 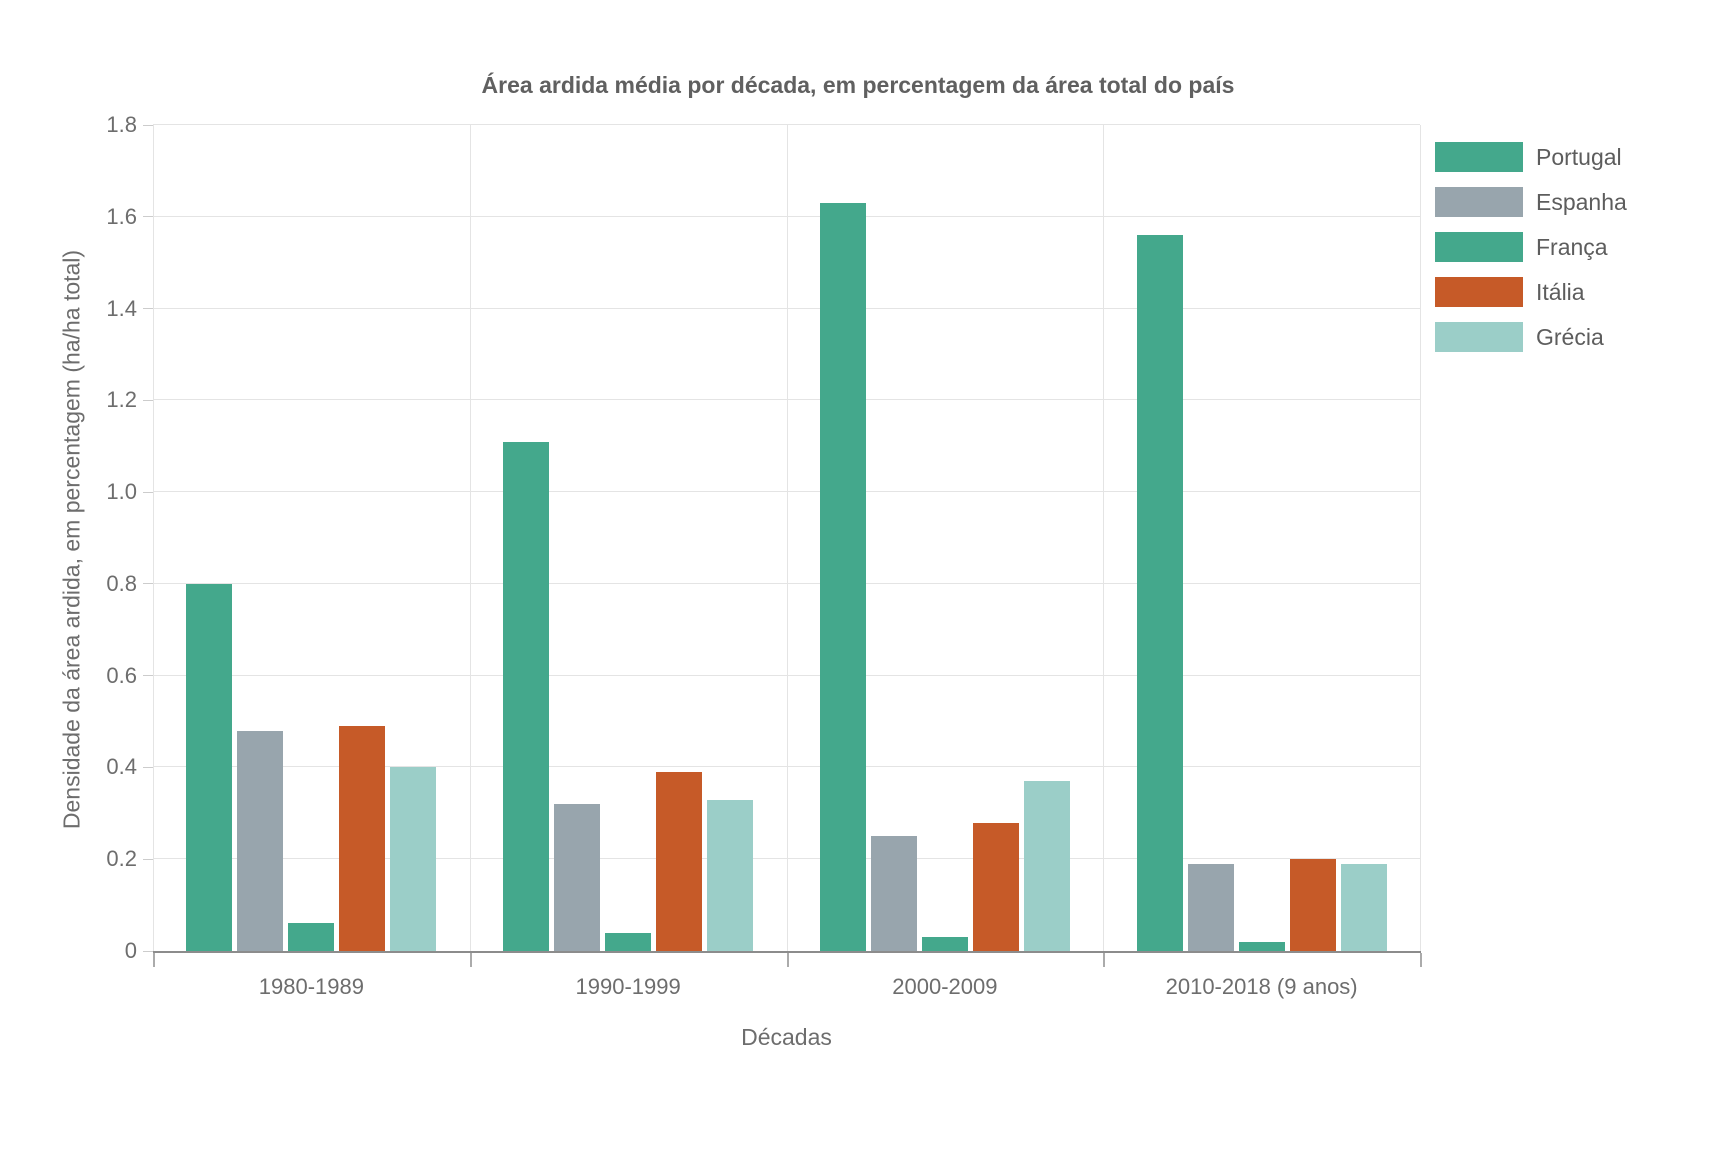 What do you see at coordinates (1261, 986) in the screenshot?
I see `x-tick-label: 2010-2018 (9 anos)` at bounding box center [1261, 986].